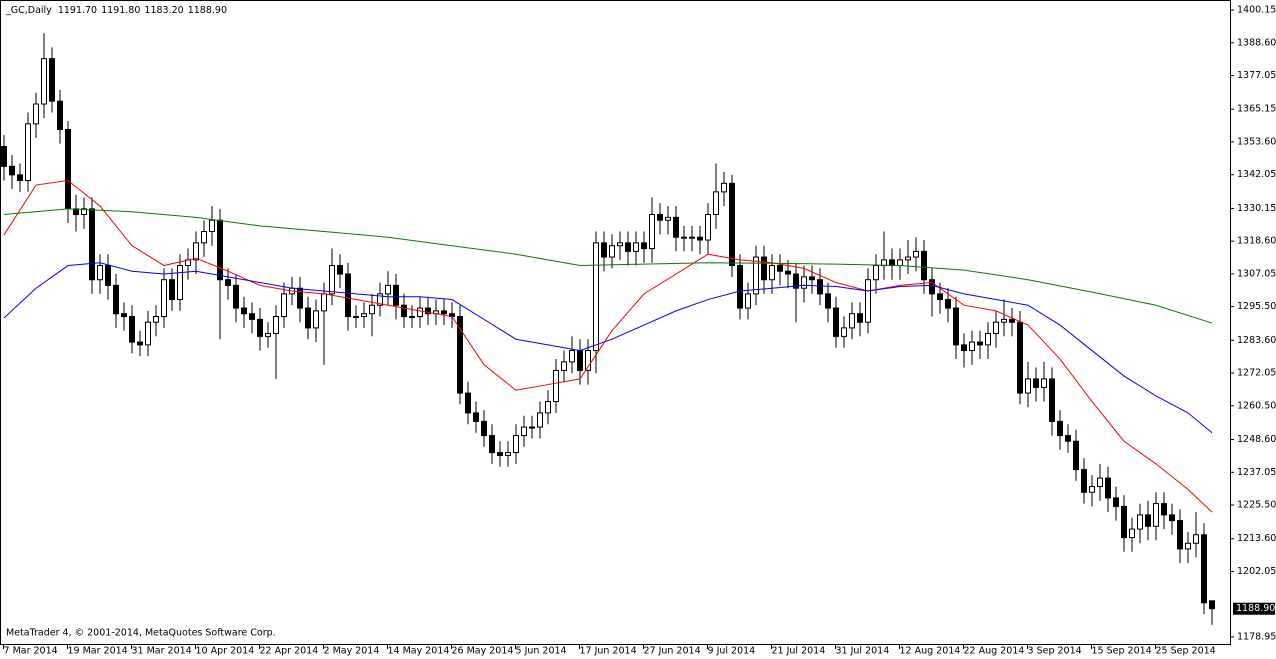 The height and width of the screenshot is (659, 1276). Describe the element at coordinates (994, 651) in the screenshot. I see `x-tick-label: 22 Aug 2014` at that location.